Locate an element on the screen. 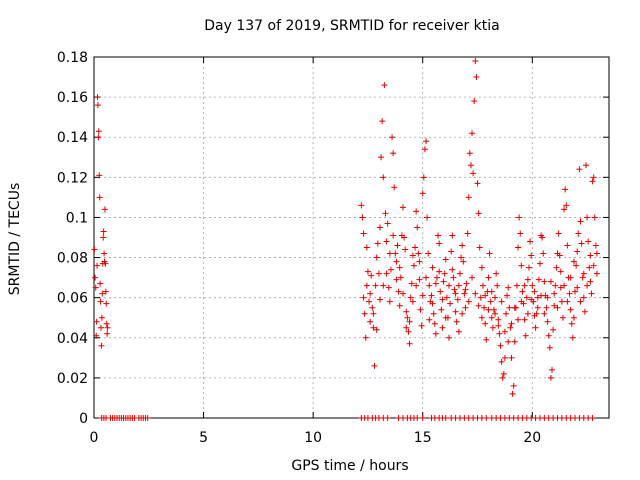  y-axis-label: SRMTID / TECUs is located at coordinates (15, 239).